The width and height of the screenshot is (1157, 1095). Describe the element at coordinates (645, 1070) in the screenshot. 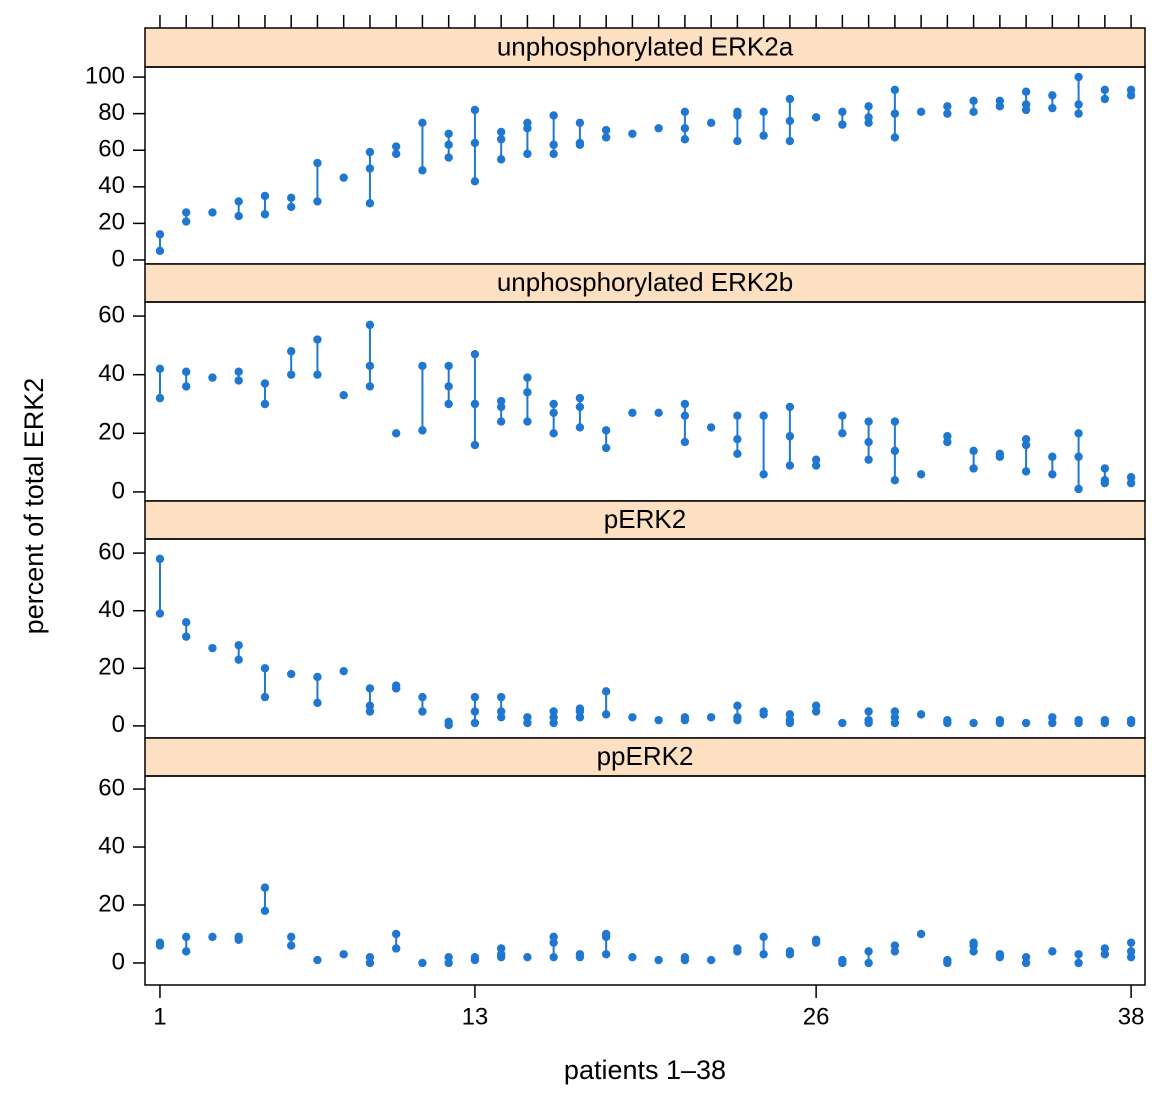

I see `x-axis-label: patients 1–38` at that location.